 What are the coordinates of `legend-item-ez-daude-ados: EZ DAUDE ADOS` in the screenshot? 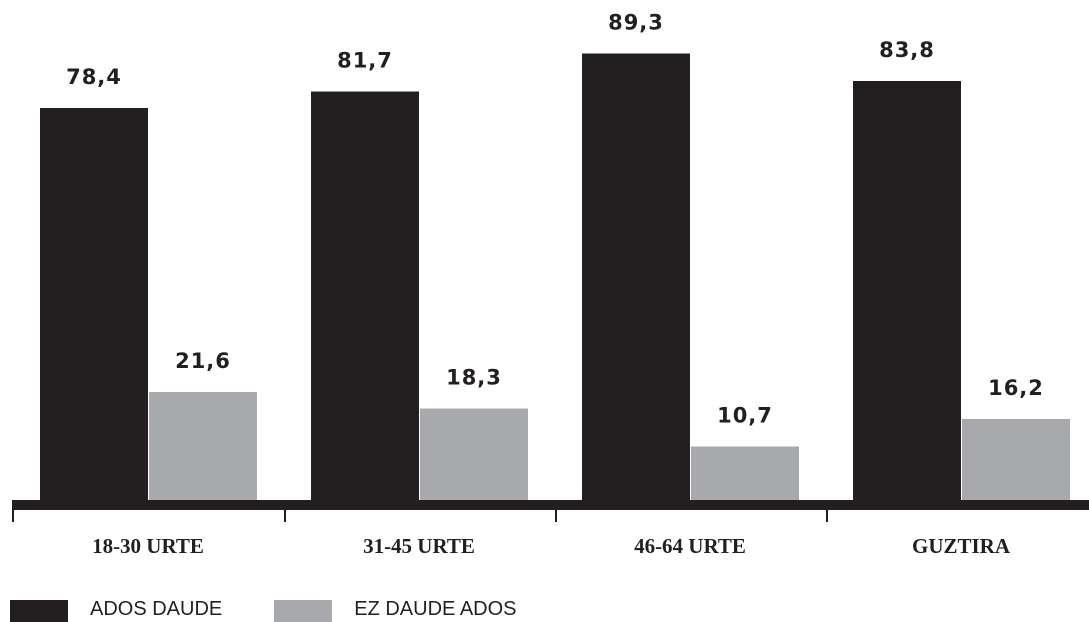 It's located at (395, 610).